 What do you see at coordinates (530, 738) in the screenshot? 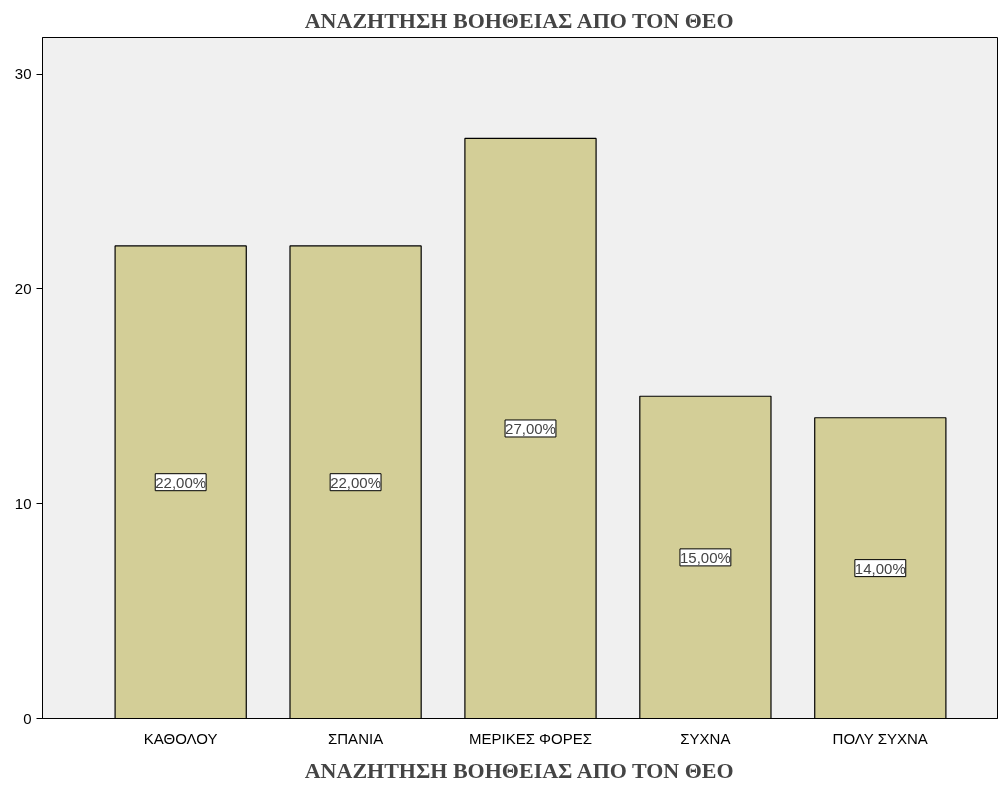
I see `x-tick-label: ΜΕΡΙΚΕΣ ΦΟΡΕΣ` at bounding box center [530, 738].